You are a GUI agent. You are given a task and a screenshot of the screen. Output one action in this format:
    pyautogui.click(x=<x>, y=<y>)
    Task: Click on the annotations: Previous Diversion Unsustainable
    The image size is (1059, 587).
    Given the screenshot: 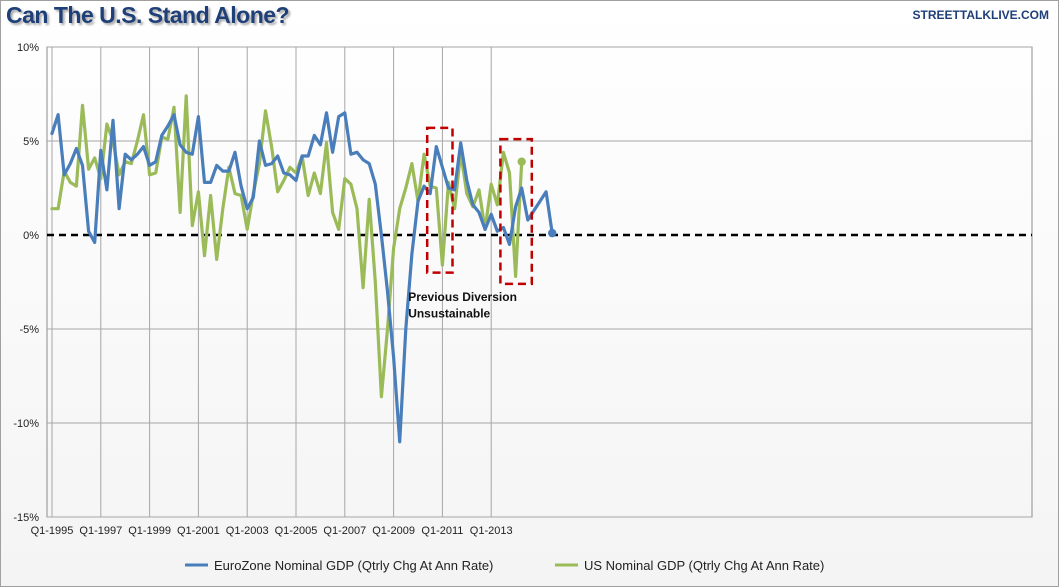 What is the action you would take?
    pyautogui.click(x=471, y=223)
    